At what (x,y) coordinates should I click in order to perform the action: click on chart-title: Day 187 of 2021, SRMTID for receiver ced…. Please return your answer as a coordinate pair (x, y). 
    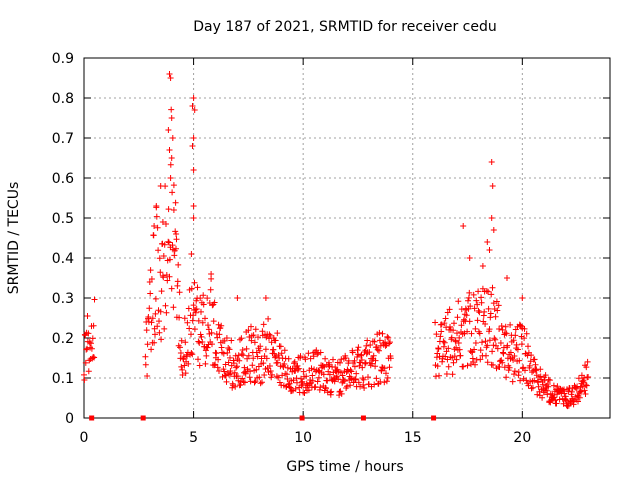
    Looking at the image, I should click on (344, 27).